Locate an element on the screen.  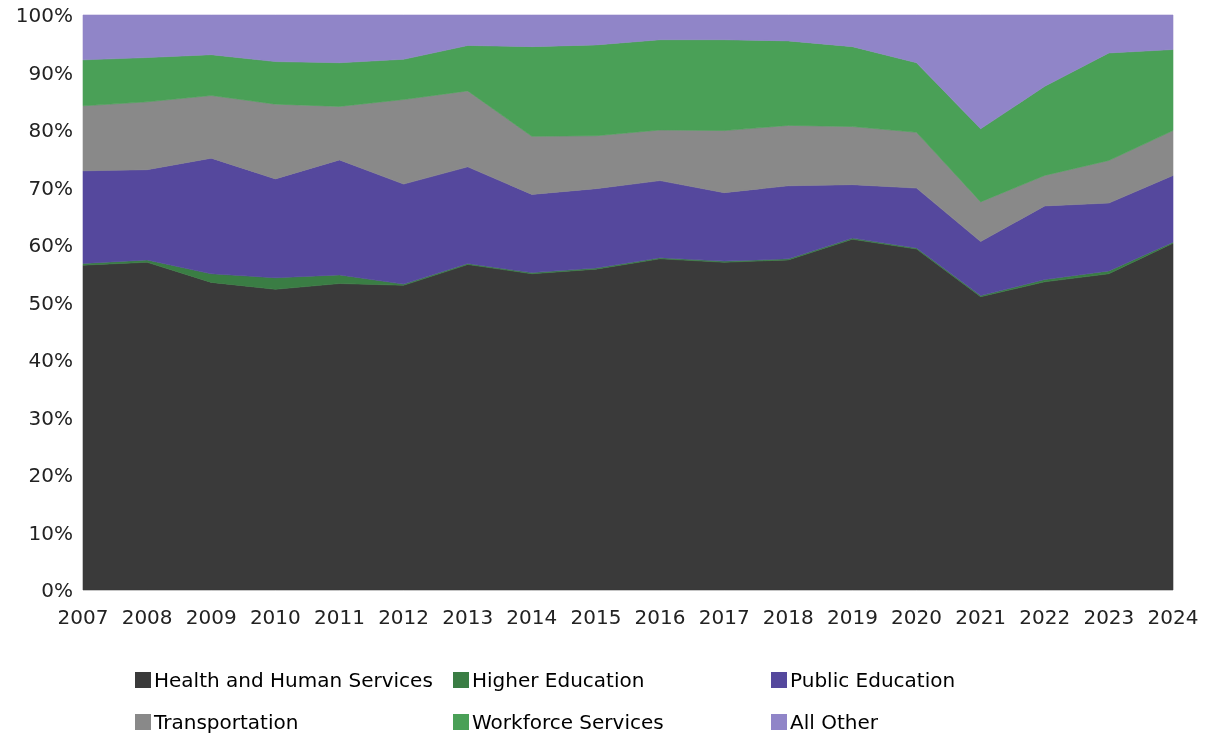
x-tick-label: 2024 is located at coordinates (1173, 617).